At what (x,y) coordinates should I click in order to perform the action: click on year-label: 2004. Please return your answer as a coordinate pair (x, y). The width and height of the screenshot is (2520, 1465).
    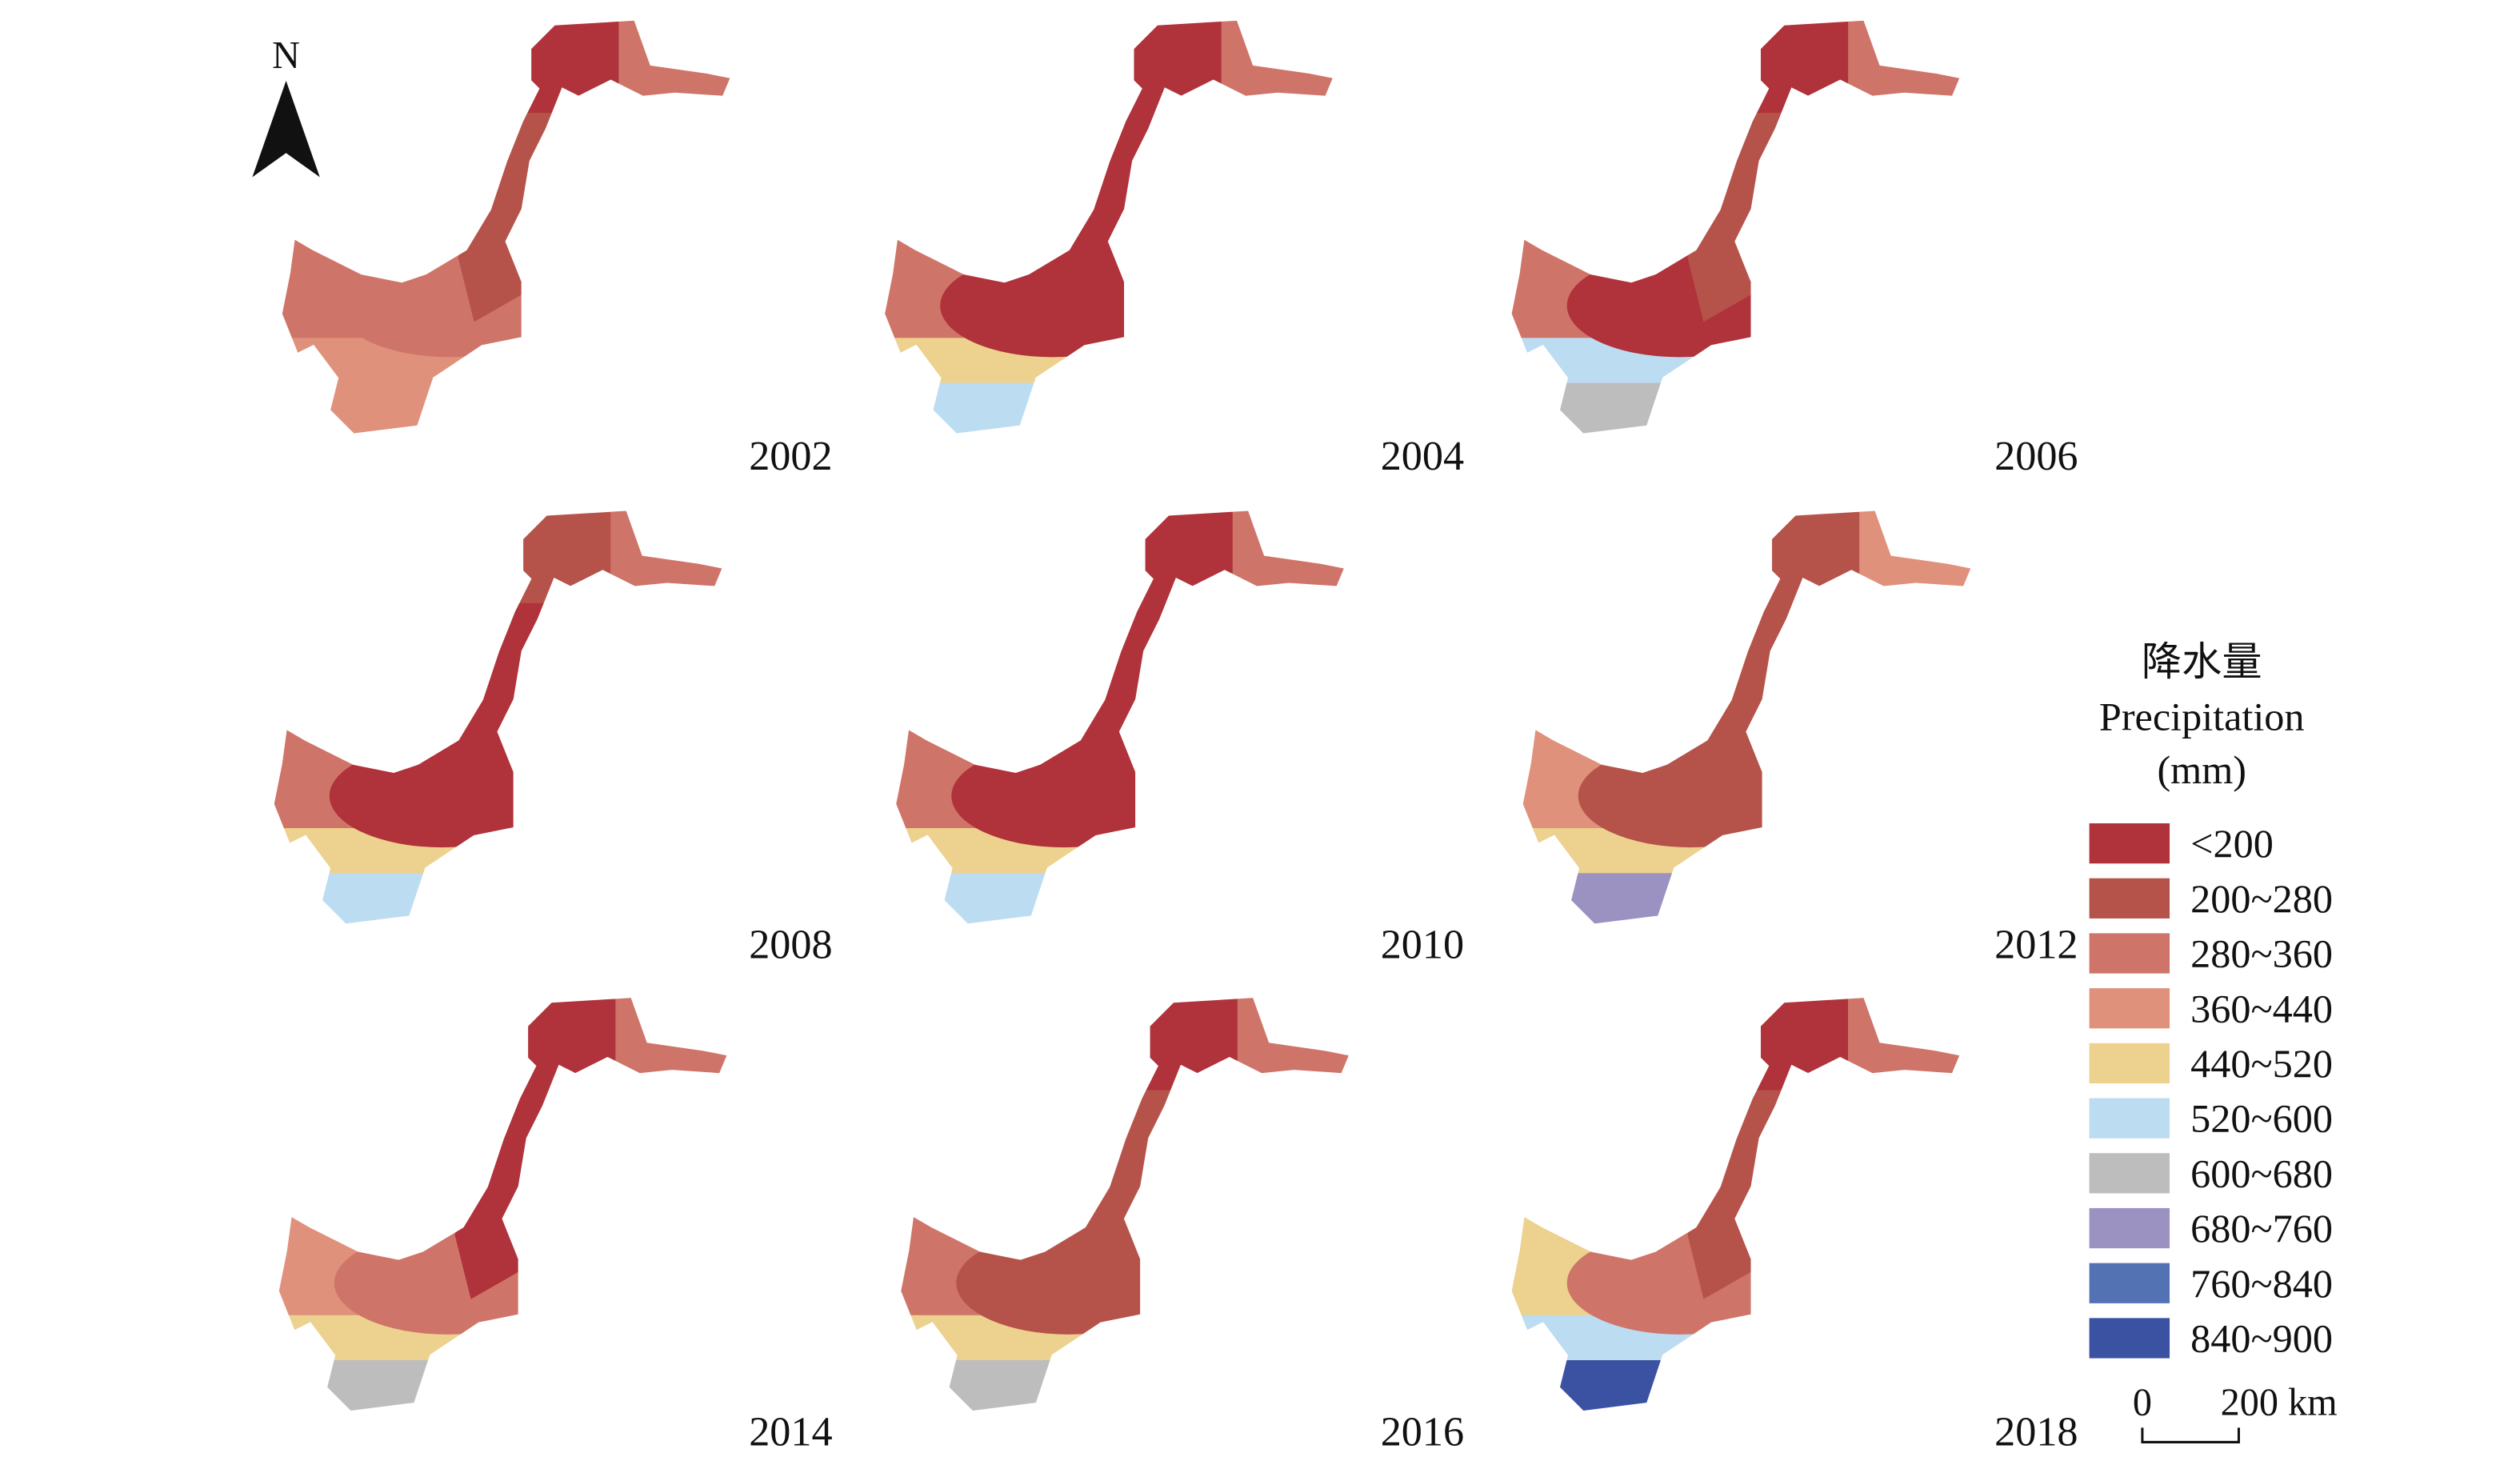
    Looking at the image, I should click on (1422, 456).